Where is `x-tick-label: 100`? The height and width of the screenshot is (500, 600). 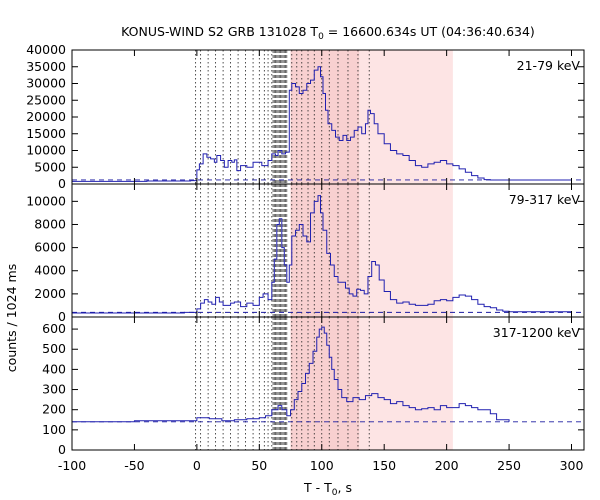
x-tick-label: 100 is located at coordinates (322, 465).